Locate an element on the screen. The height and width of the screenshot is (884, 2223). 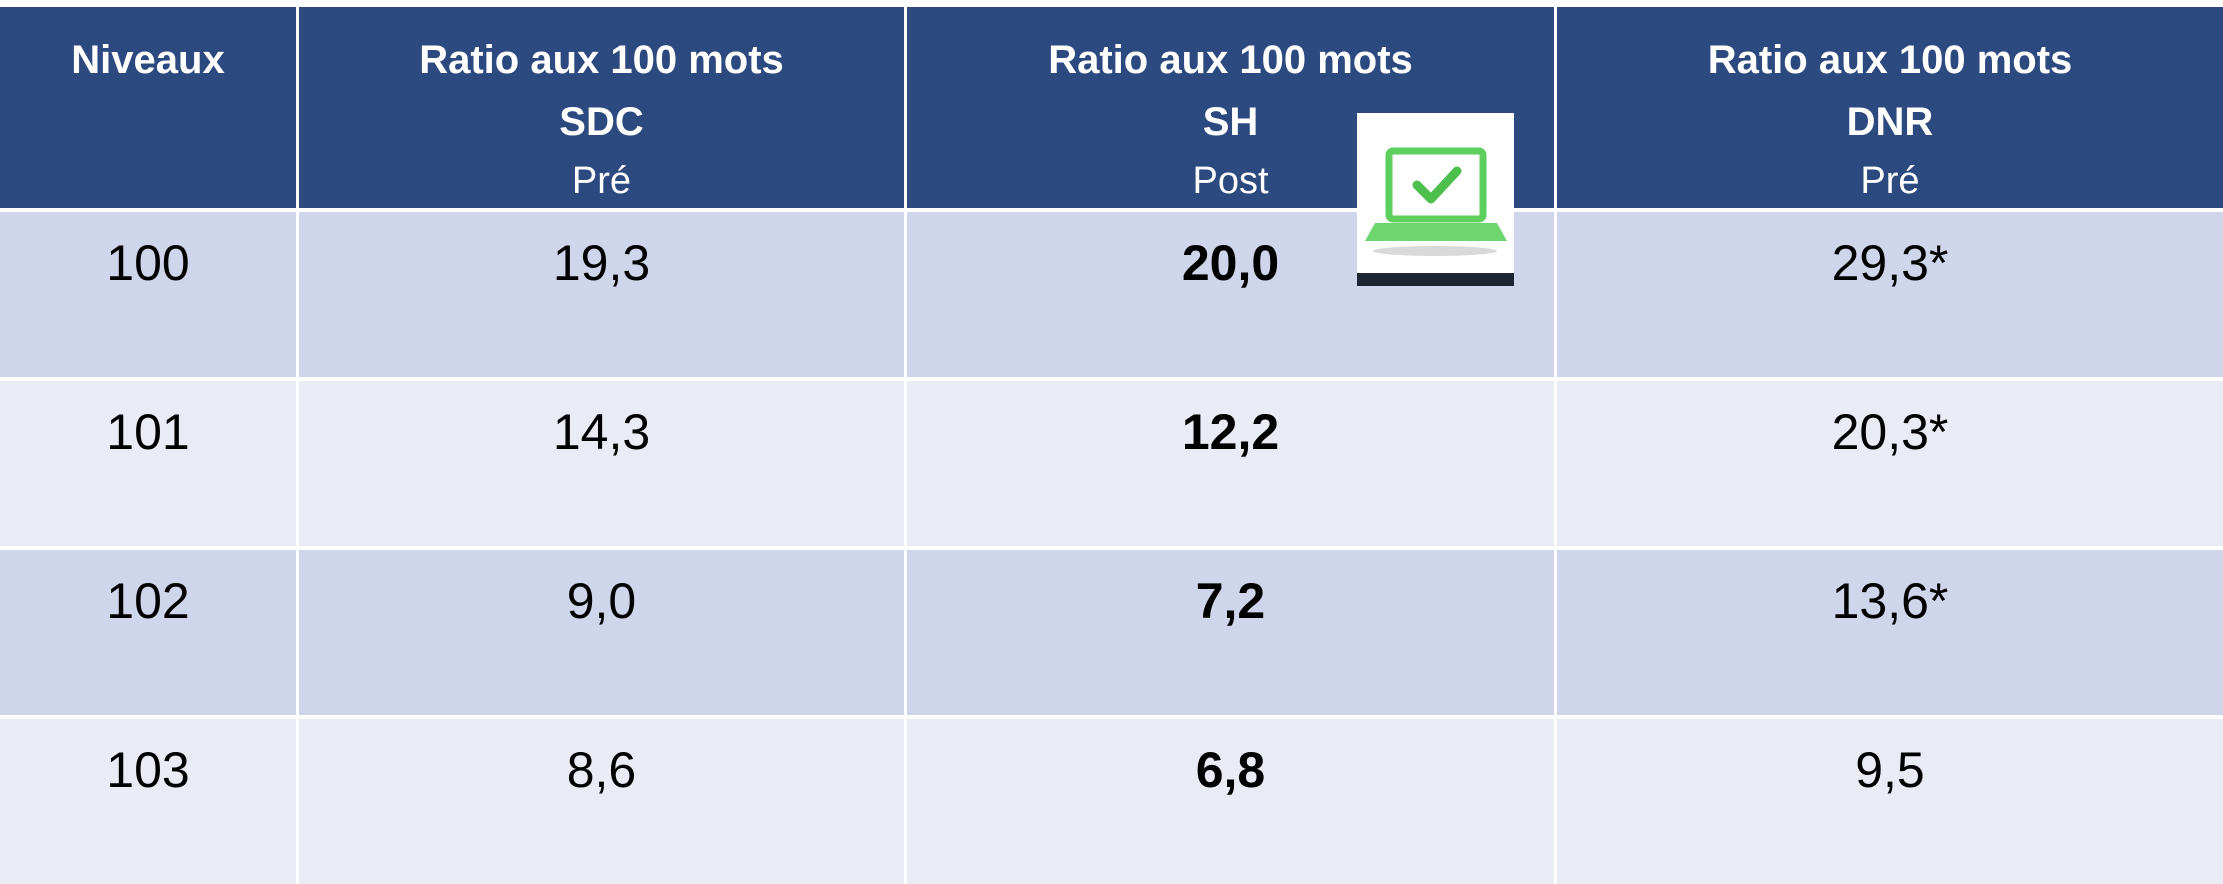
table-cell: 13,6* is located at coordinates (1890, 632).